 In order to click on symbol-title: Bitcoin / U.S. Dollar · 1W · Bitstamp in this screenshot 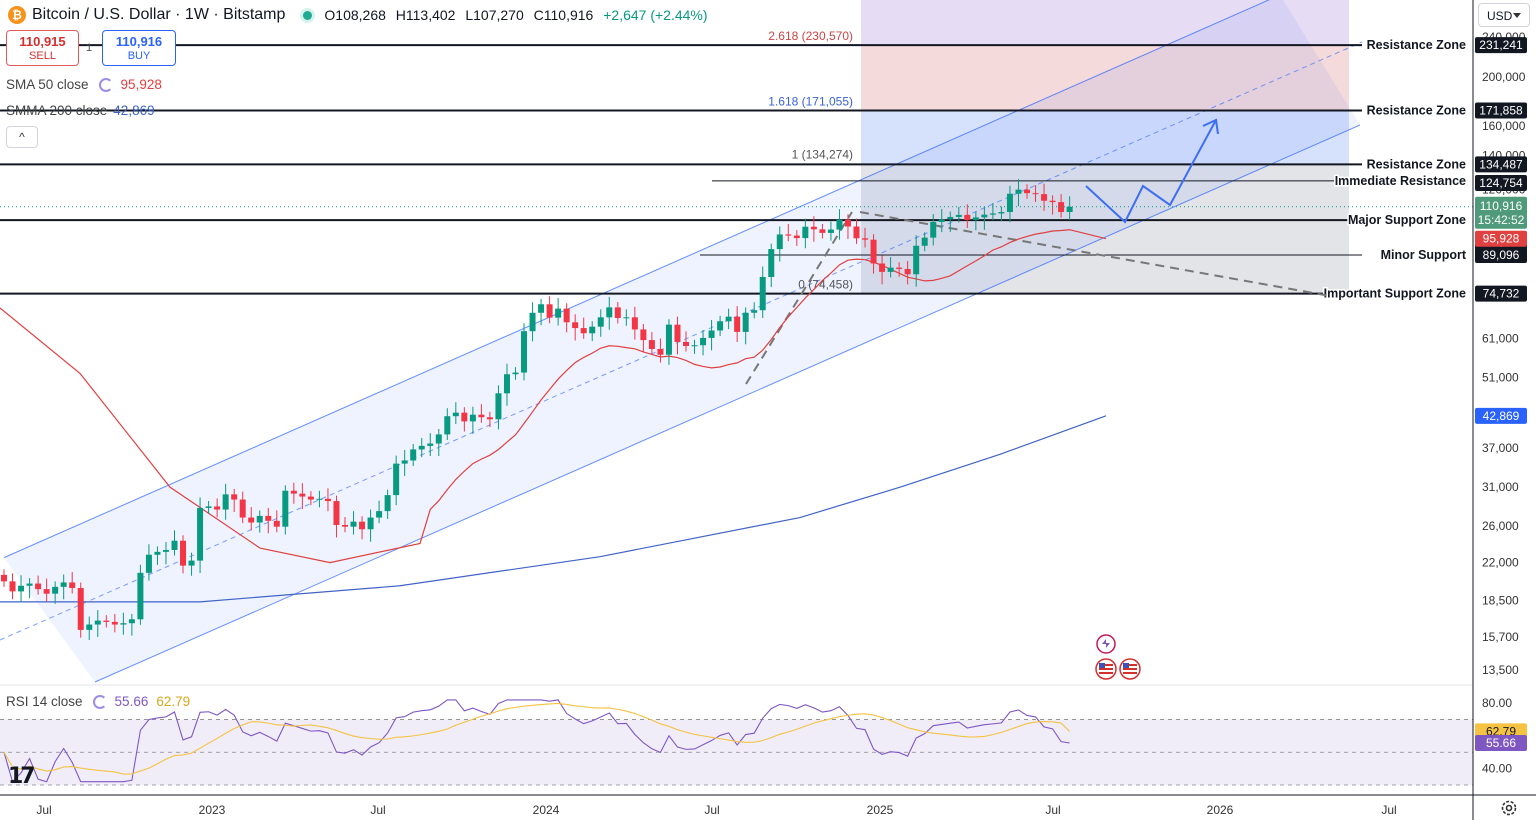, I will do `click(159, 14)`.